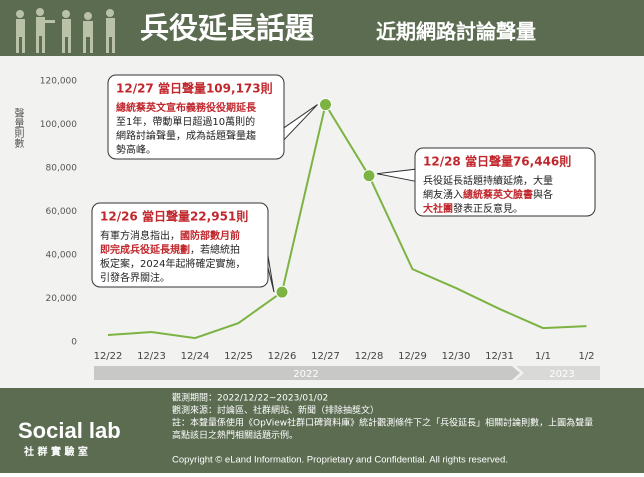  I want to click on y-tick-label: 100,000, so click(58, 125).